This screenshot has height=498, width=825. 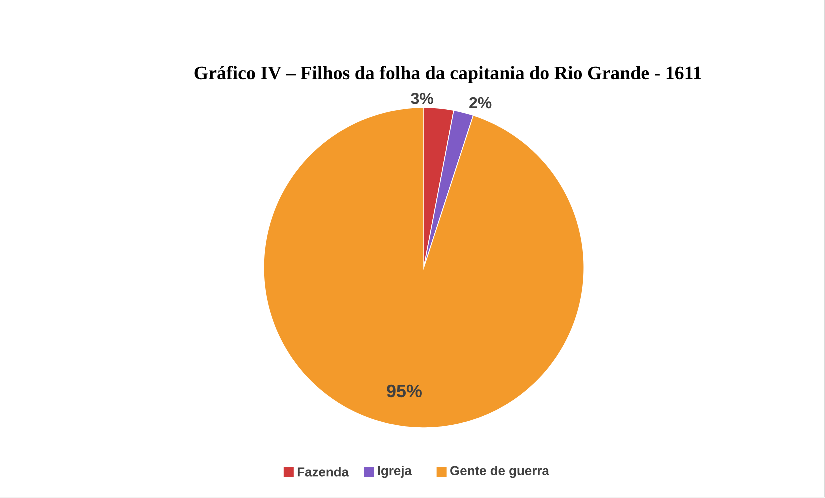 I want to click on legend-label: Gente de guerra, so click(x=500, y=472).